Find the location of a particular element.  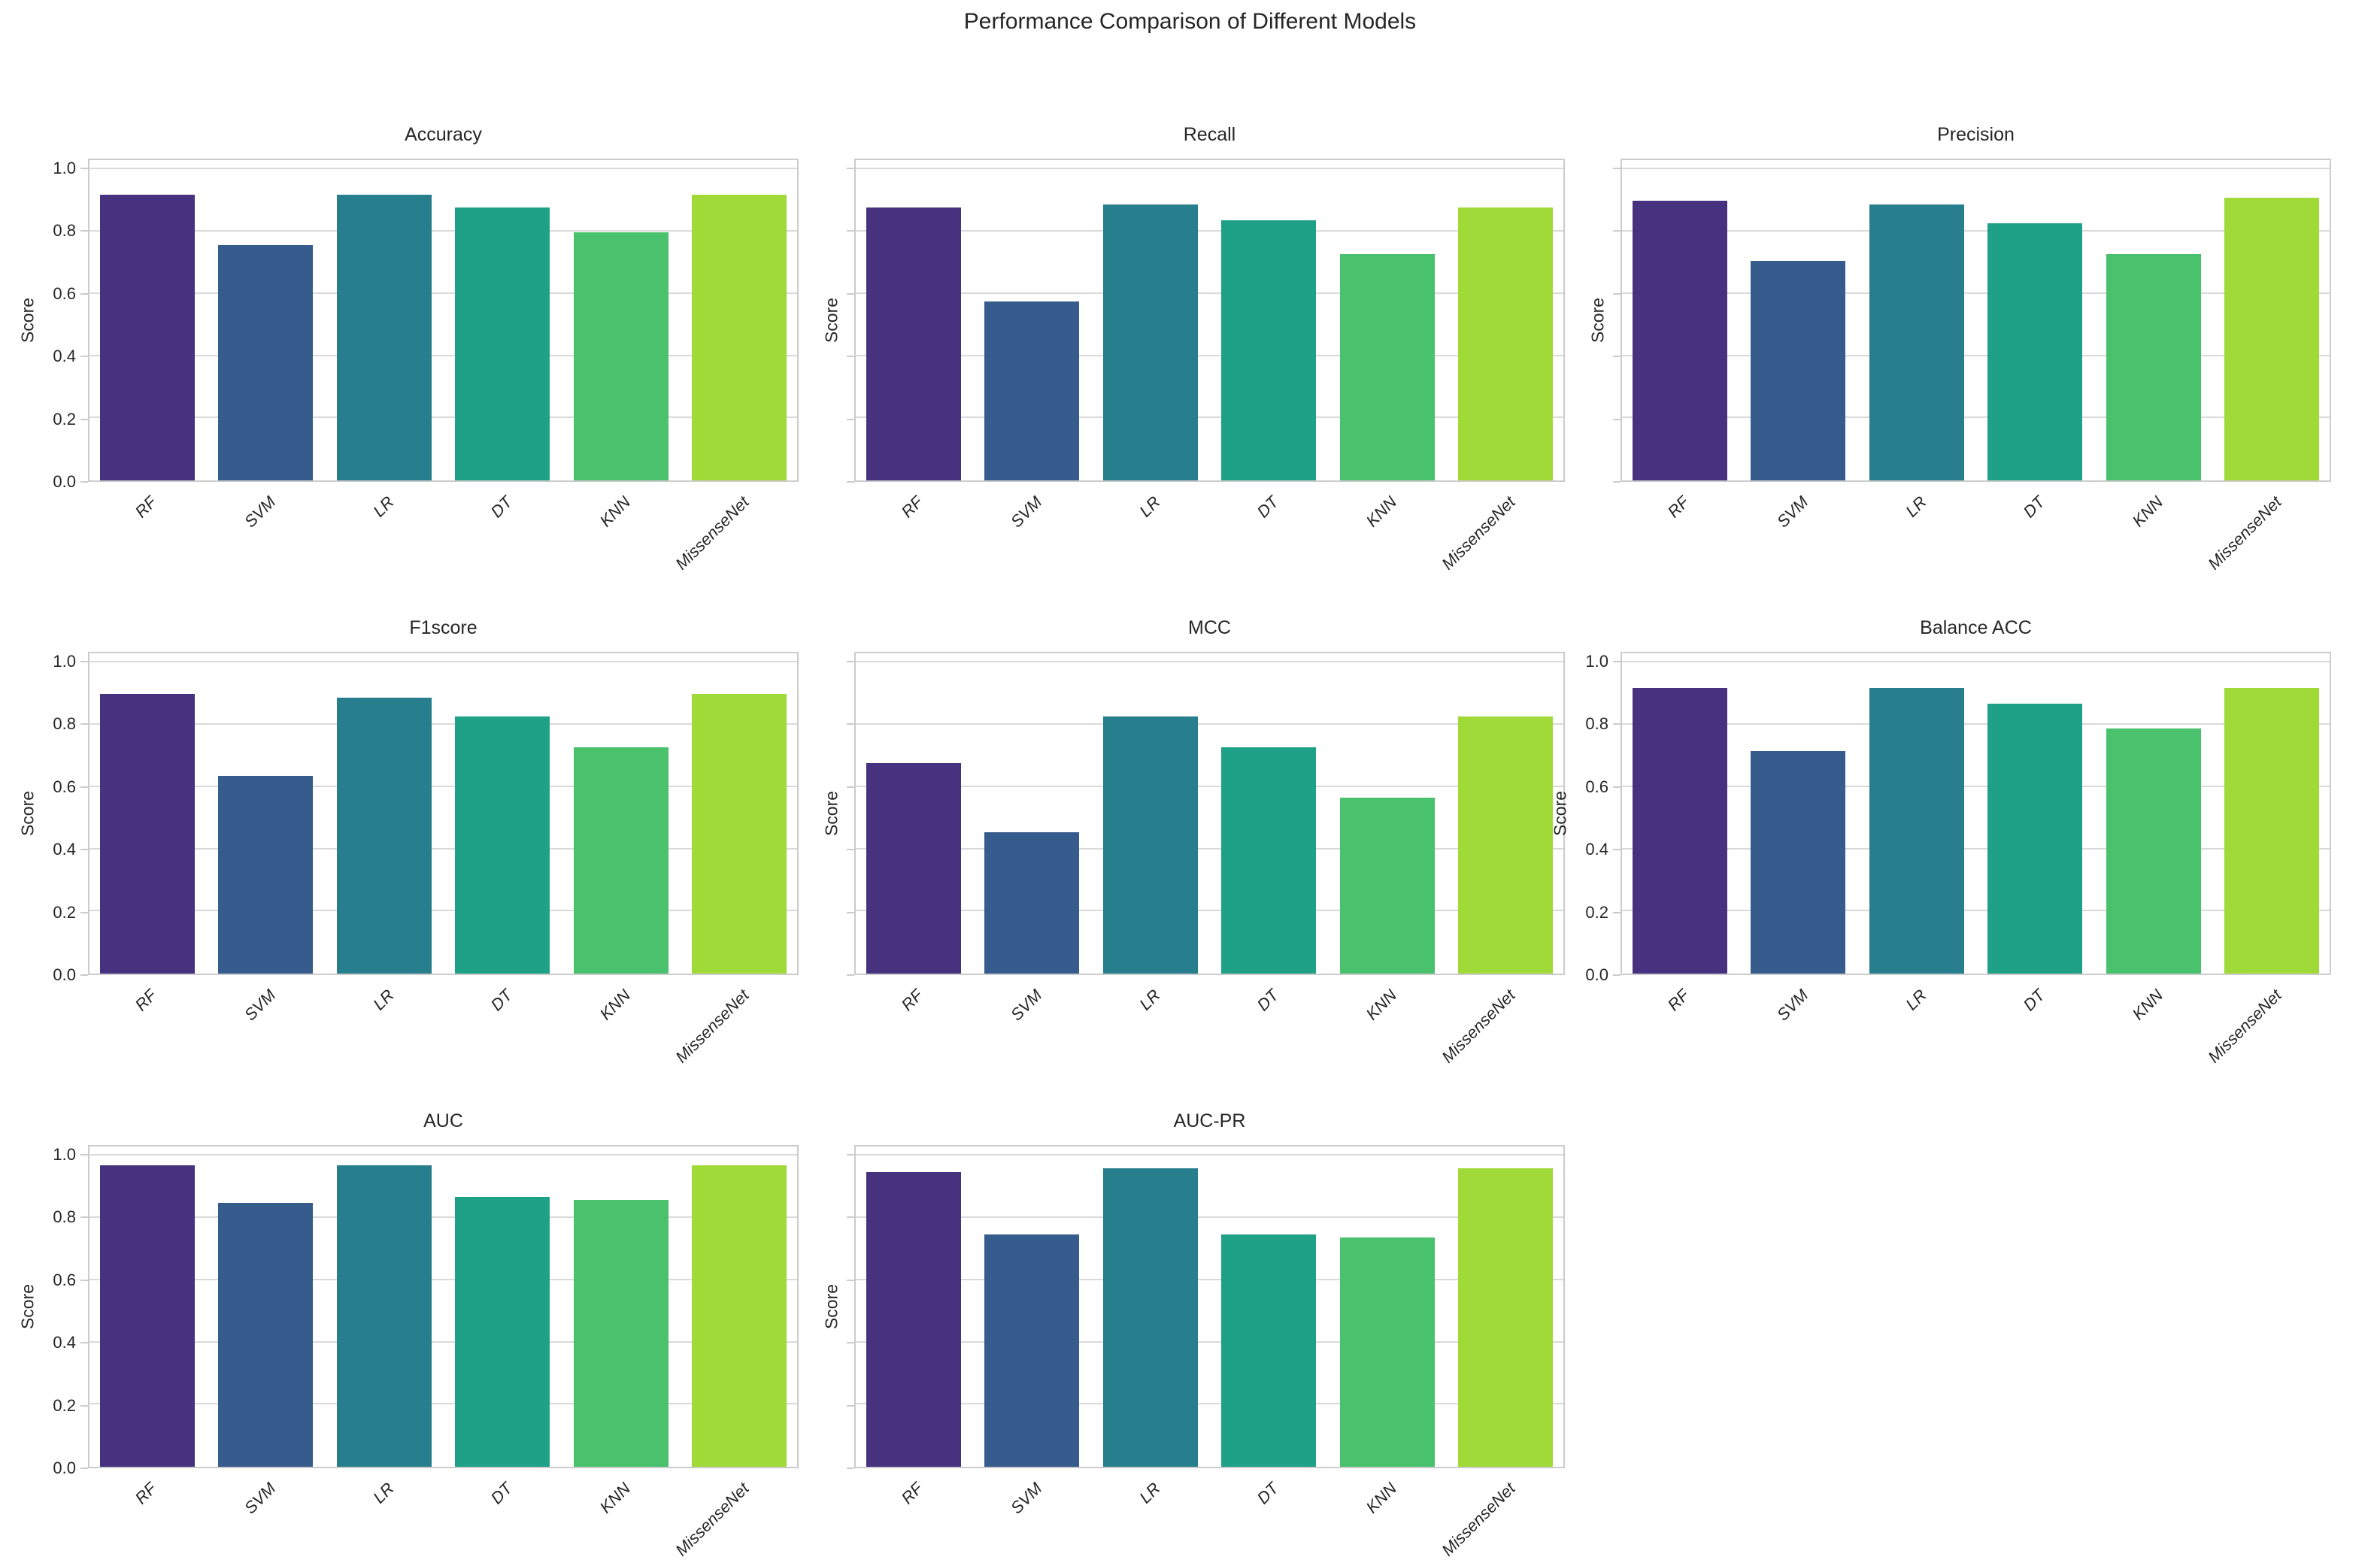

subplot-precision: Precision Score RF SVM LR DT KNN MissenseNet is located at coordinates (1959, 349).